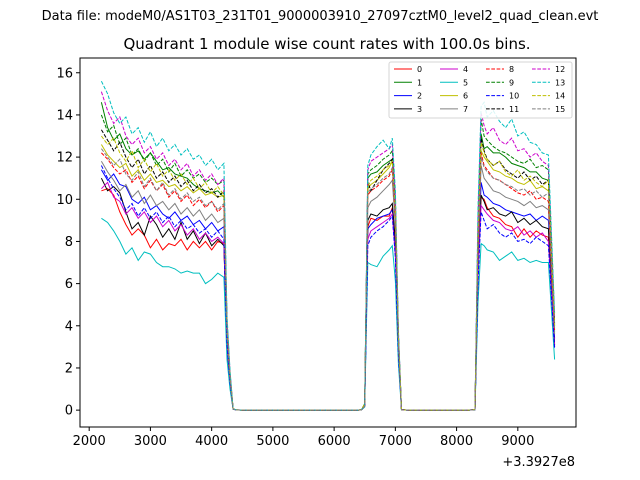 This screenshot has height=480, width=640. Describe the element at coordinates (64, 115) in the screenshot. I see `y-tick-label: 14` at that location.